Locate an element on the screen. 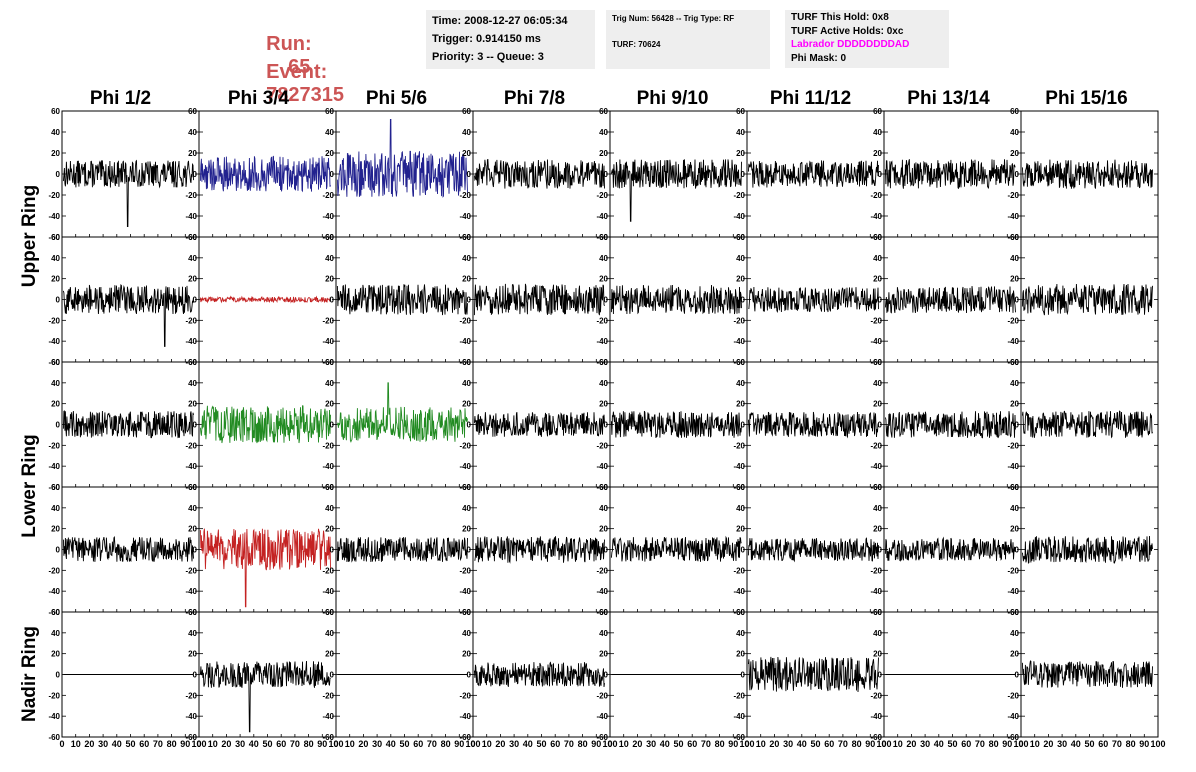  run-label: Run: is located at coordinates (289, 44).